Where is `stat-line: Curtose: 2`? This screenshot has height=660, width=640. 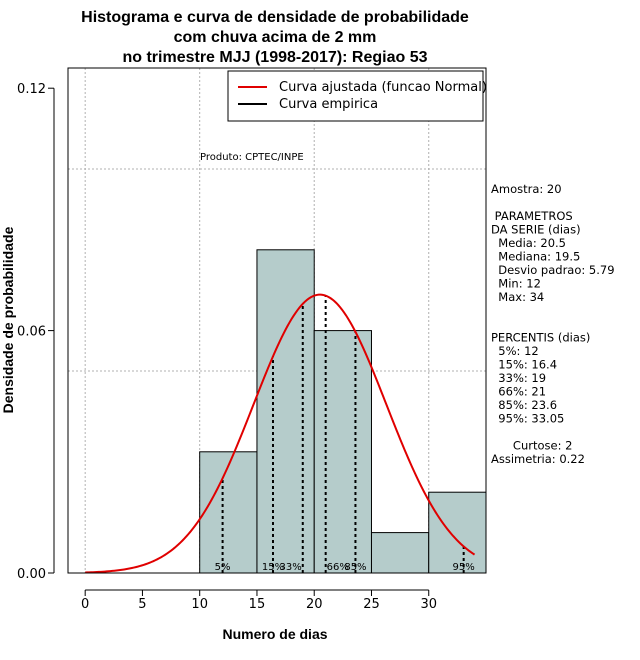
stat-line: Curtose: 2 is located at coordinates (531, 446).